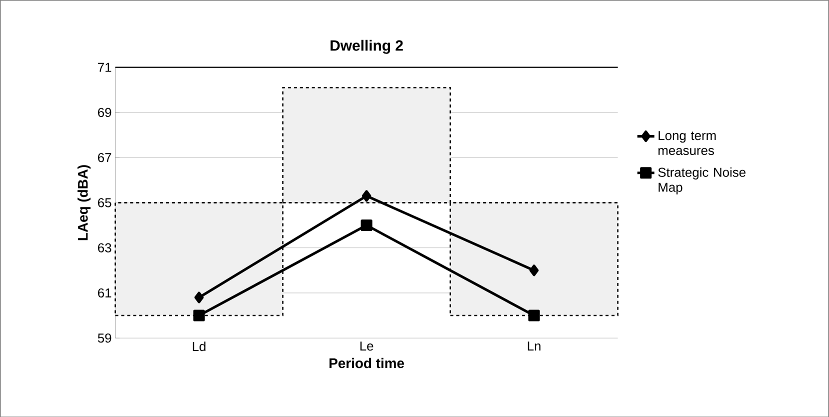 Image resolution: width=829 pixels, height=417 pixels. Describe the element at coordinates (534, 345) in the screenshot. I see `x-tick-label: Ln` at that location.